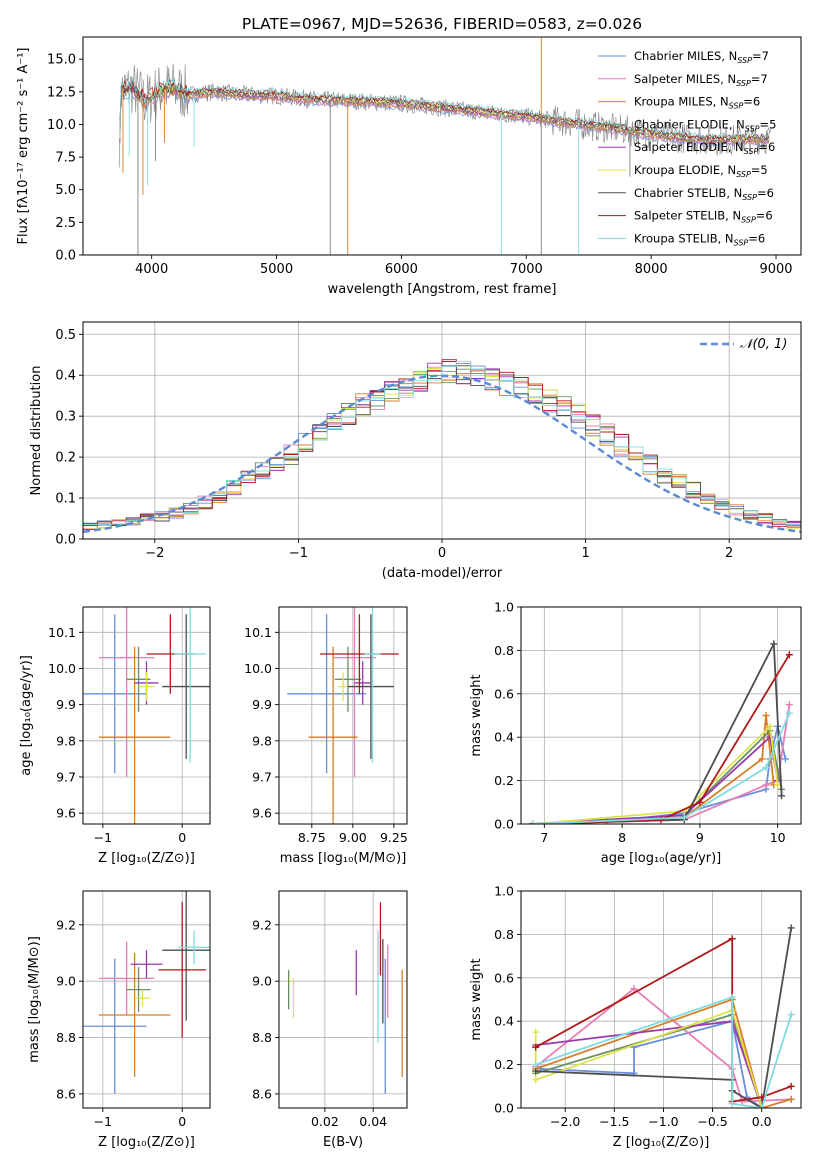  I want to click on model-spectrum-chabrier-miles, so click(444, 117).